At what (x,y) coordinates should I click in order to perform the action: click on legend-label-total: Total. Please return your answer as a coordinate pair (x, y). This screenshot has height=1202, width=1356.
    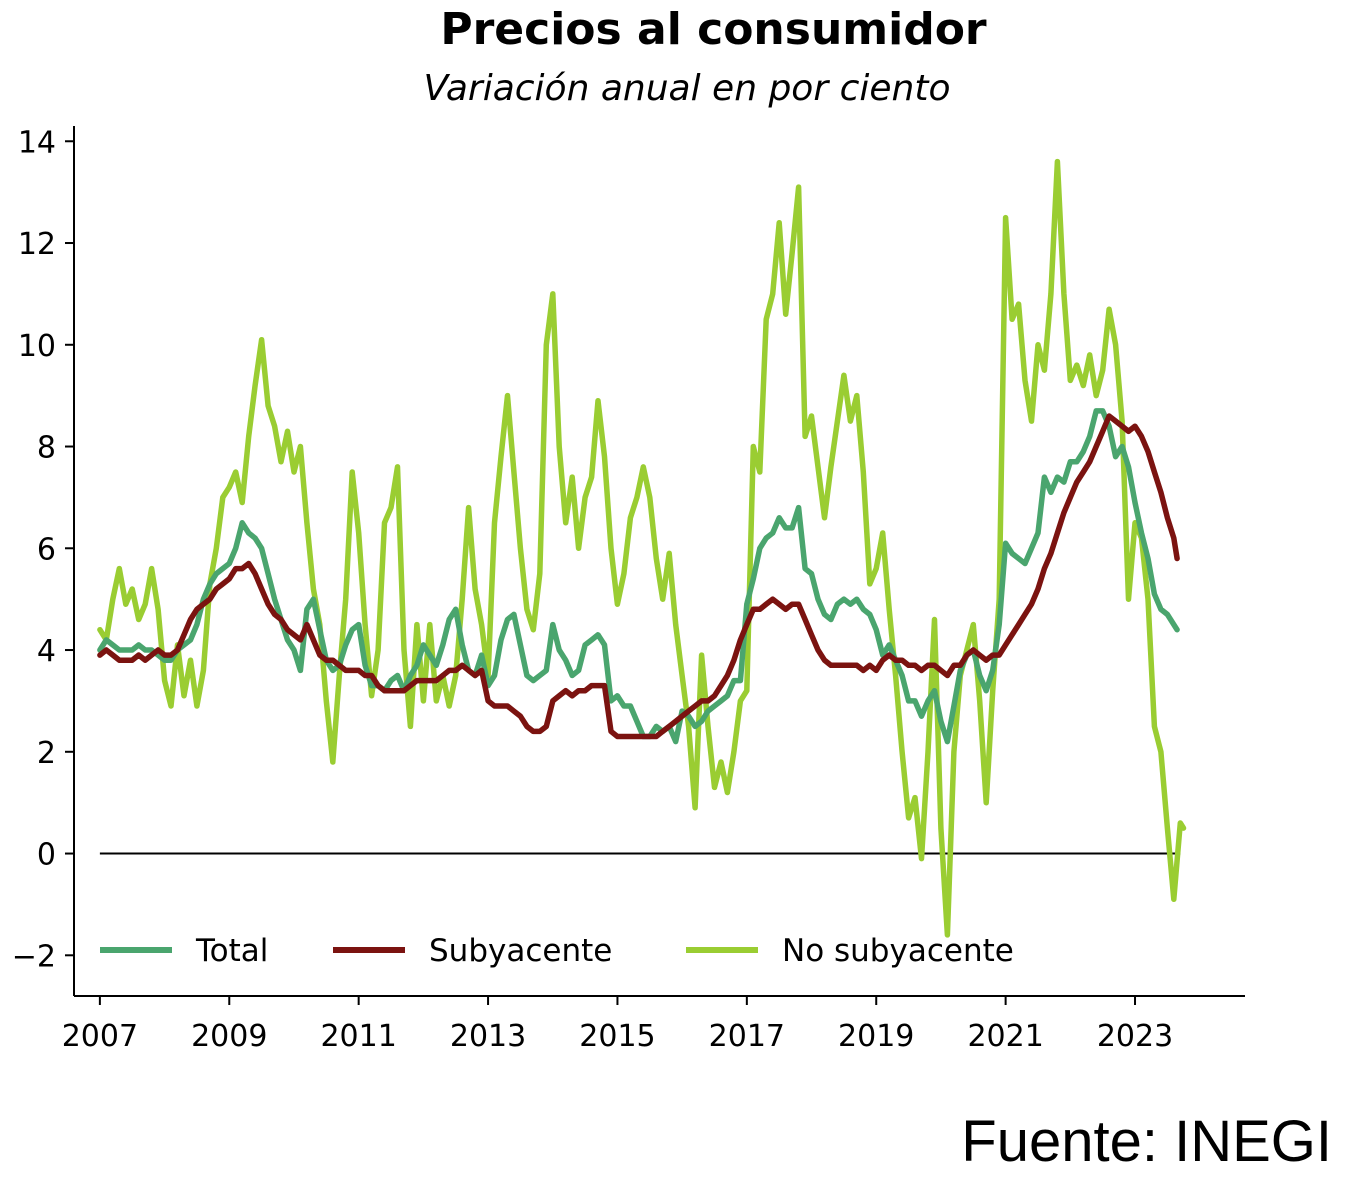
    Looking at the image, I should click on (231, 951).